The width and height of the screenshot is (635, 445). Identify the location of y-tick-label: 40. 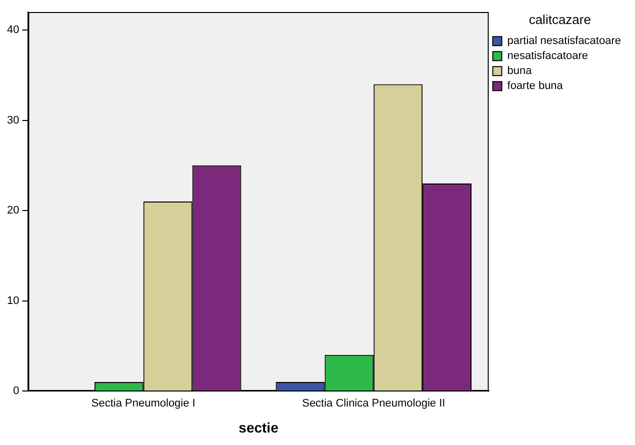
(13, 30).